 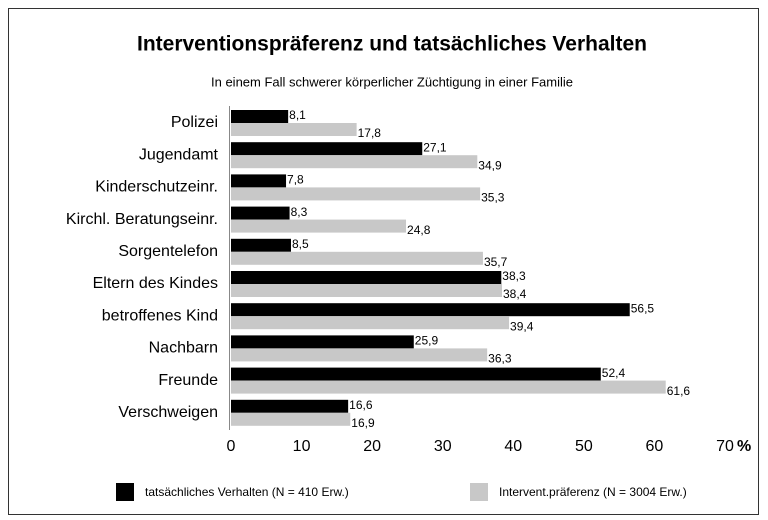 What do you see at coordinates (643, 308) in the screenshot?
I see `value-label: 56,5` at bounding box center [643, 308].